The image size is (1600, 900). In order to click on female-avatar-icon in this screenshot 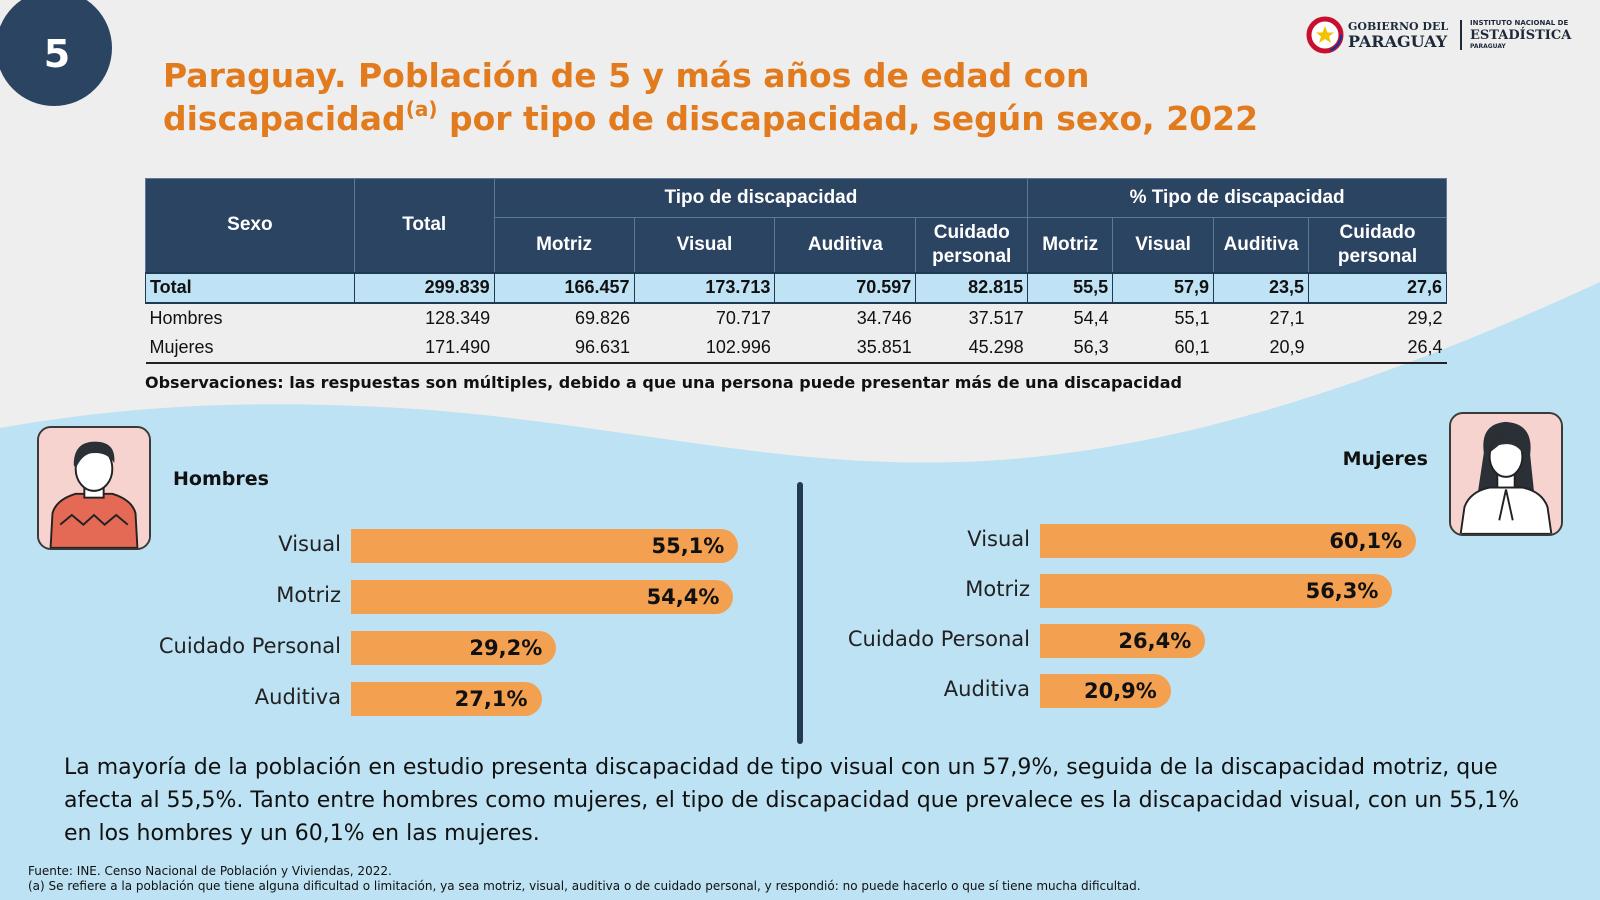, I will do `click(1506, 474)`.